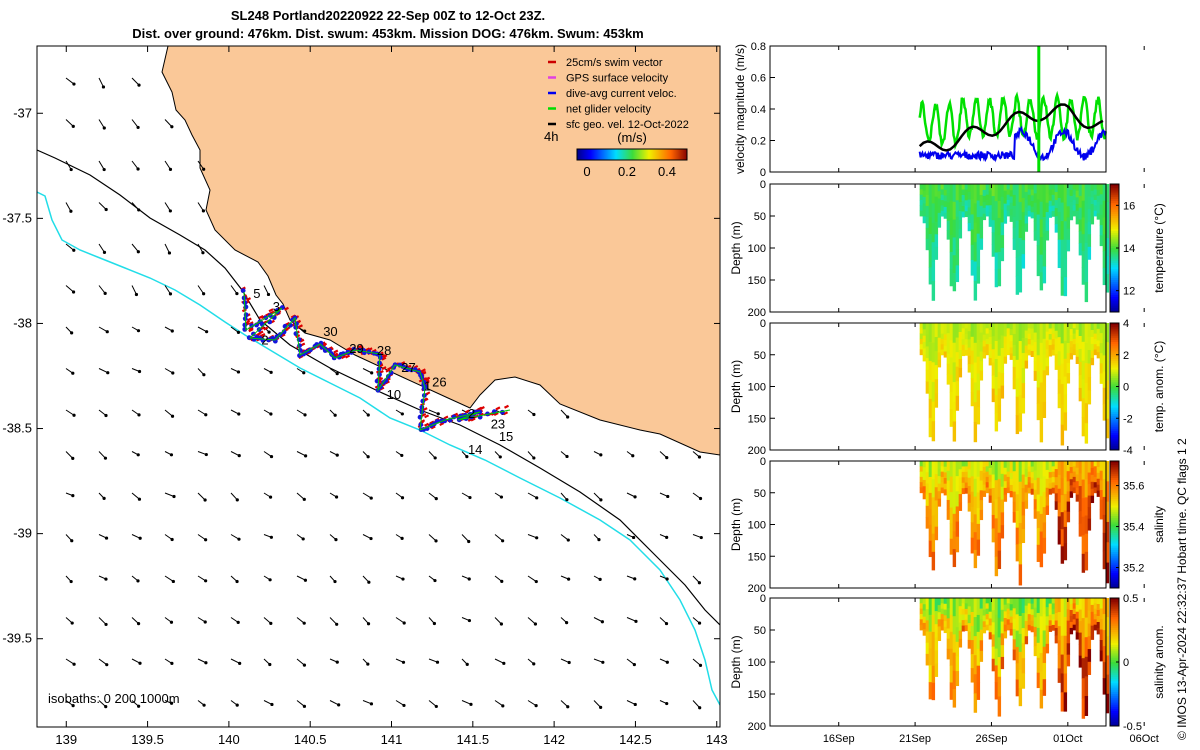 Image resolution: width=1200 pixels, height=750 pixels. Describe the element at coordinates (758, 79) in the screenshot. I see `y-tick-label: 0.6` at that location.